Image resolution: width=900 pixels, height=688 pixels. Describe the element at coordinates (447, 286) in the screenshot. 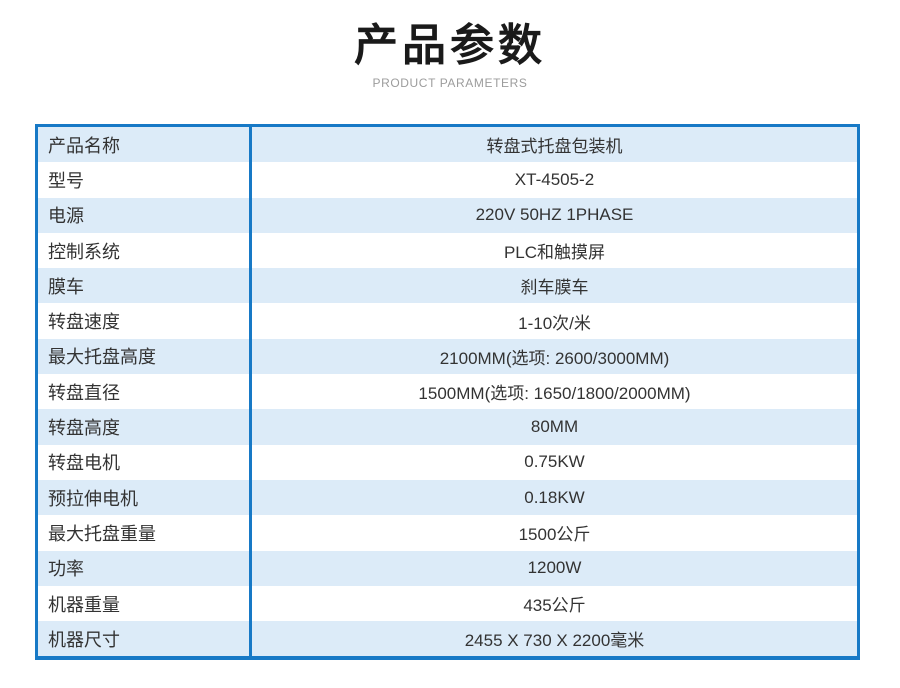

I see `table-row: 膜车 刹车膜车` at that location.